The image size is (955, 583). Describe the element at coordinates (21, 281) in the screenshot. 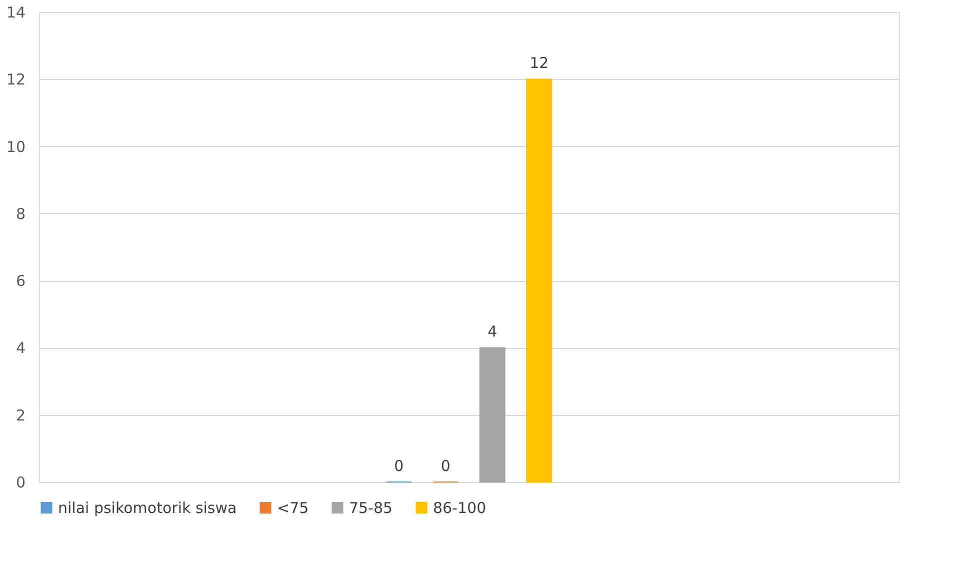

I see `y-tick-label: 6` at that location.